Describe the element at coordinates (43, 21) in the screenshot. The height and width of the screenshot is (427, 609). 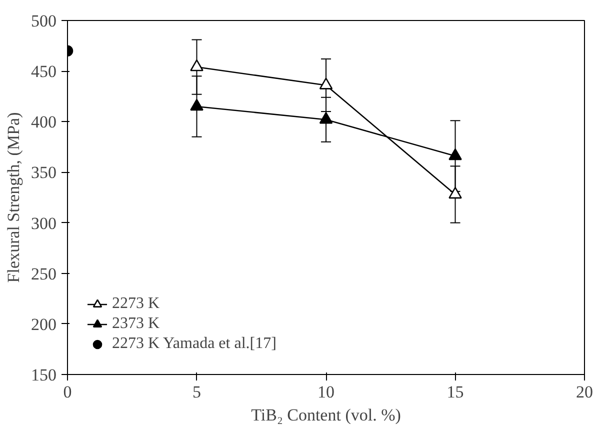
I see `y-tick-label: 500` at that location.